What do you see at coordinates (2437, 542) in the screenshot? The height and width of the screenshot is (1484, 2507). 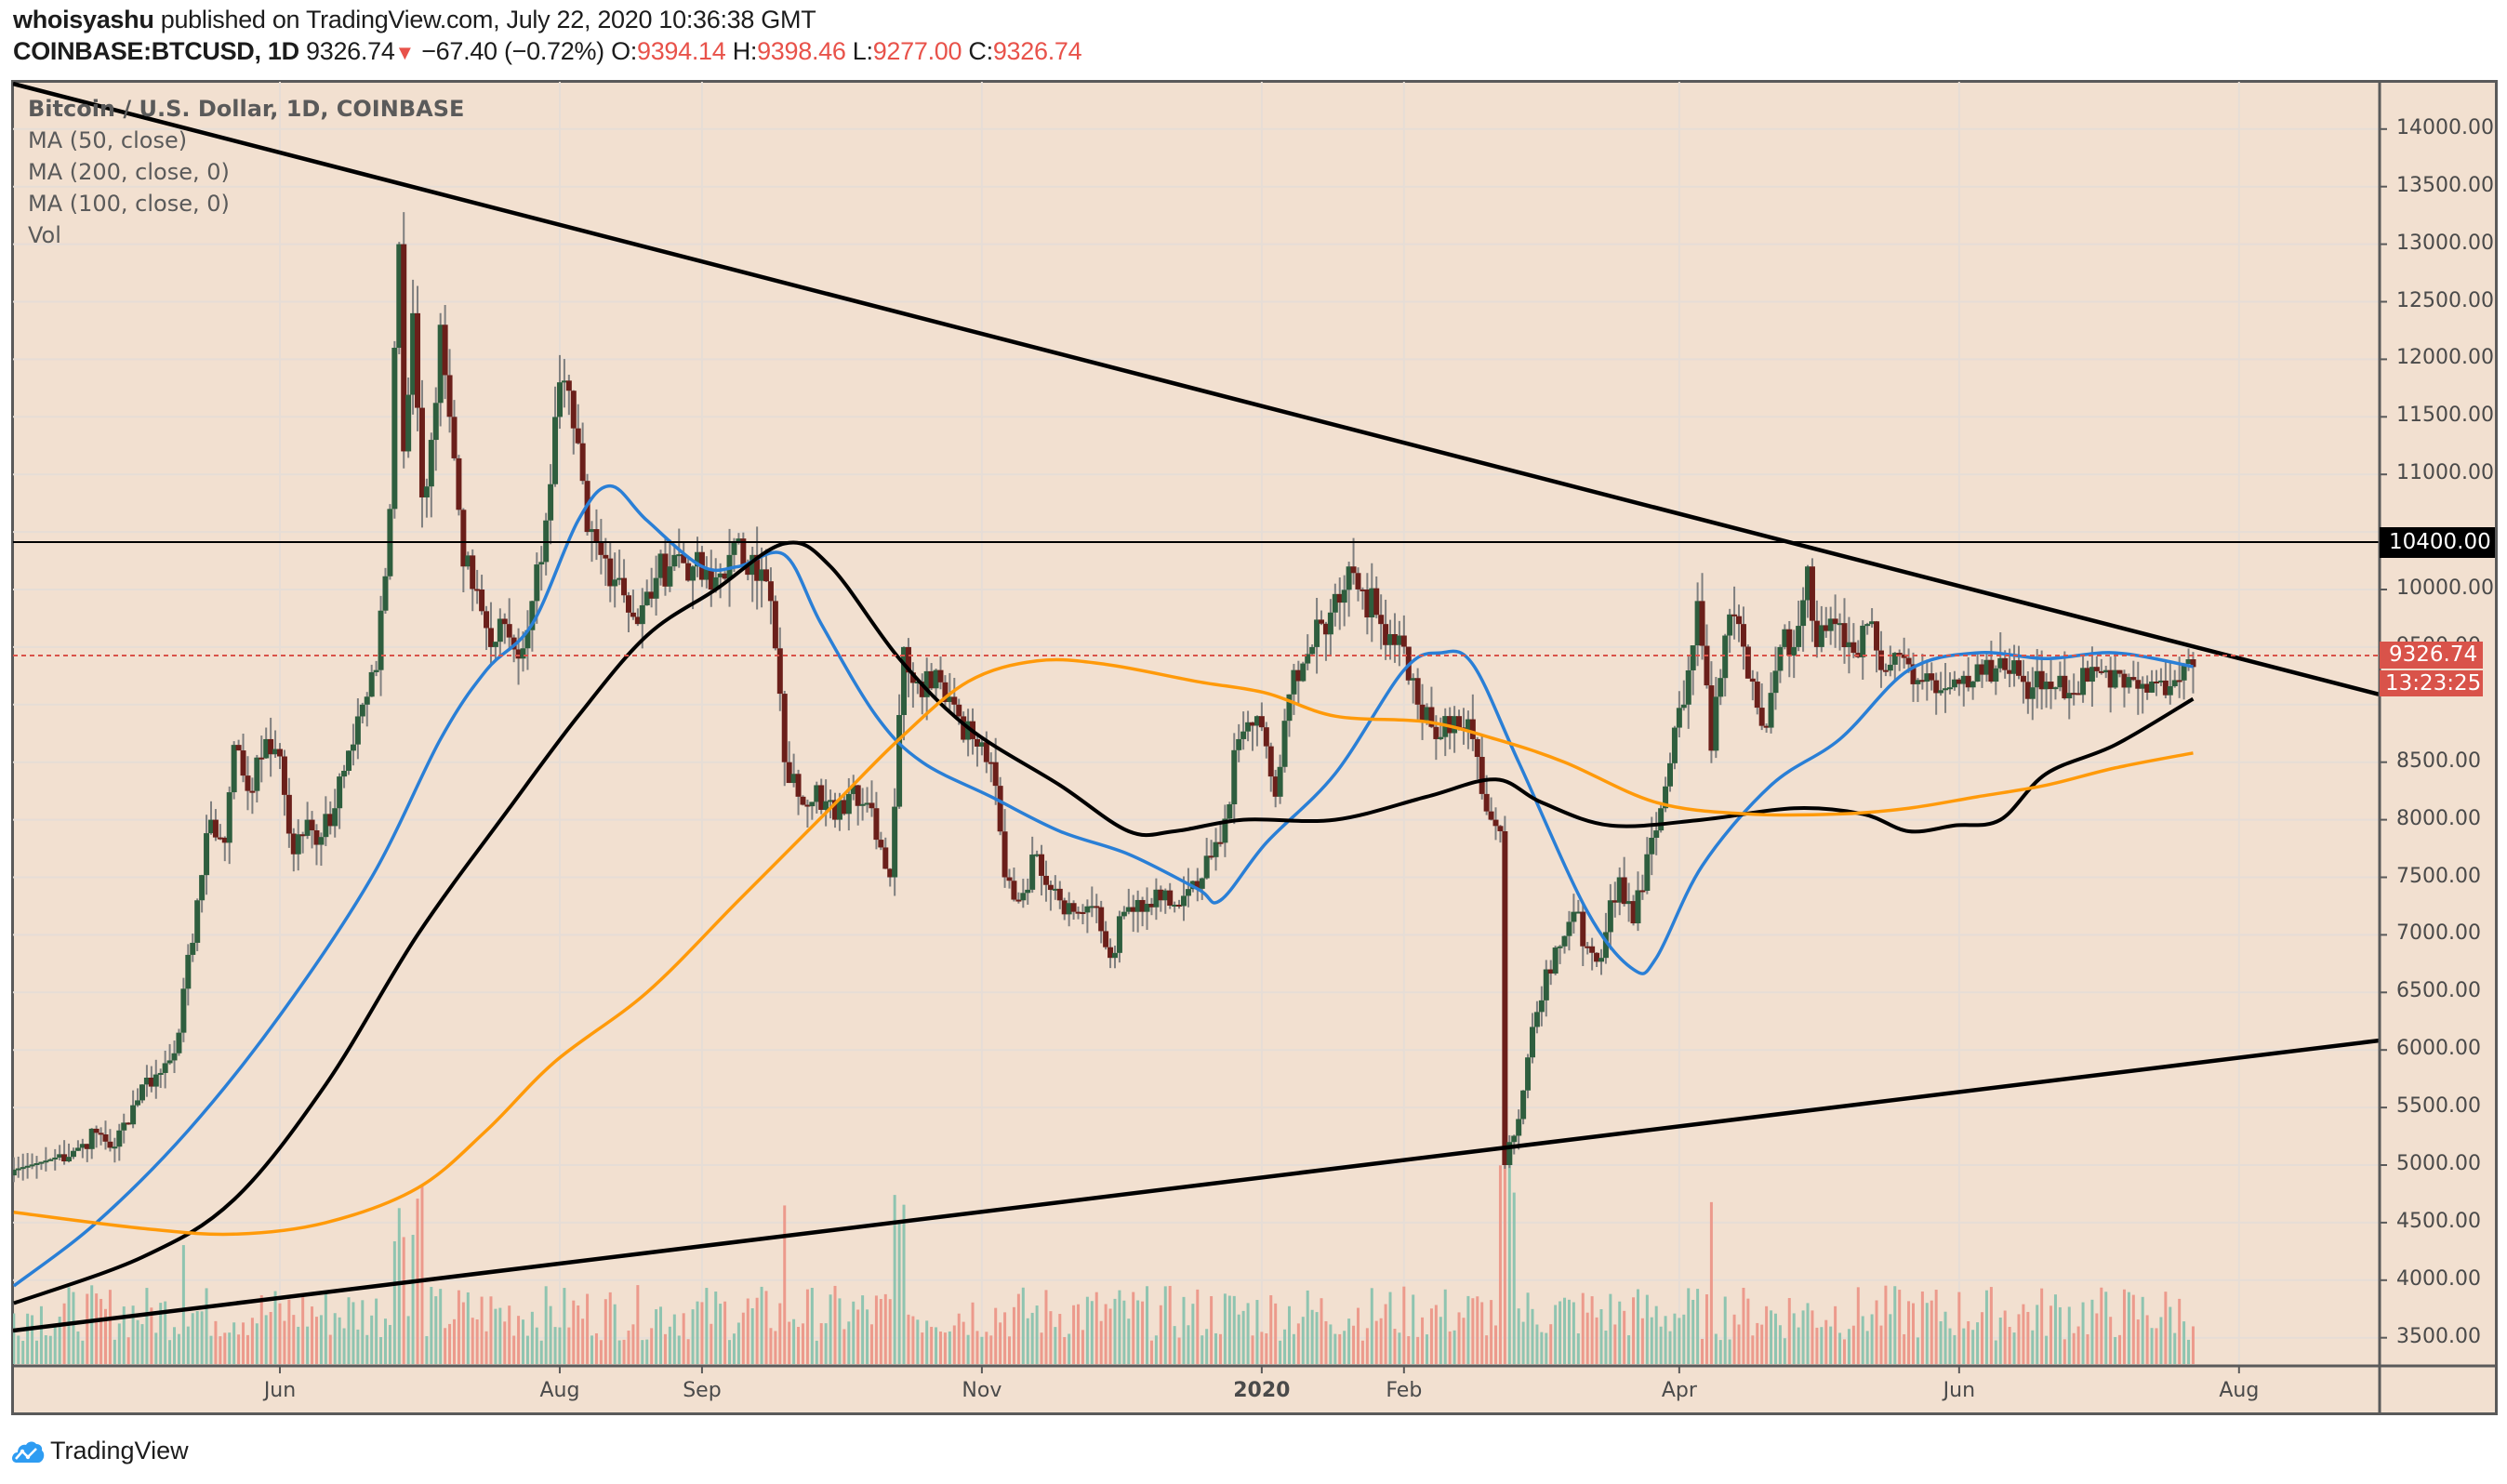 I see `level-price-badge: 10400.00` at bounding box center [2437, 542].